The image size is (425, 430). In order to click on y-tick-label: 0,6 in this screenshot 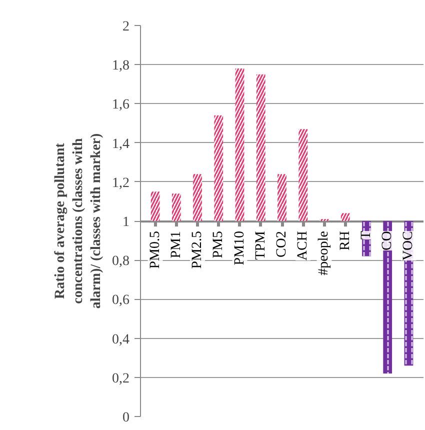, I will do `click(121, 300)`.